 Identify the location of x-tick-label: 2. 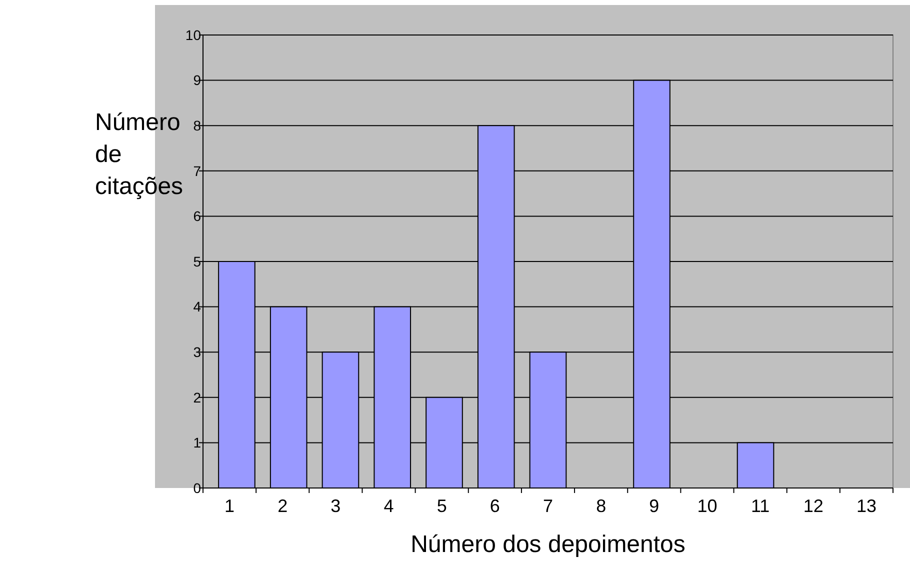
(283, 506).